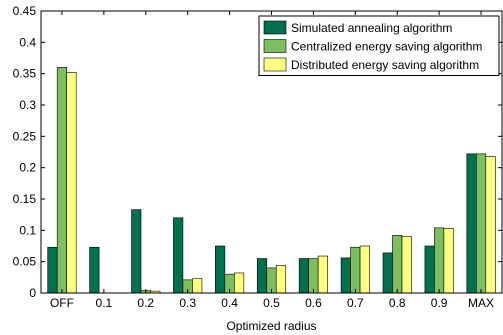  Describe the element at coordinates (25, 11) in the screenshot. I see `y-tick-label: 0.45` at that location.